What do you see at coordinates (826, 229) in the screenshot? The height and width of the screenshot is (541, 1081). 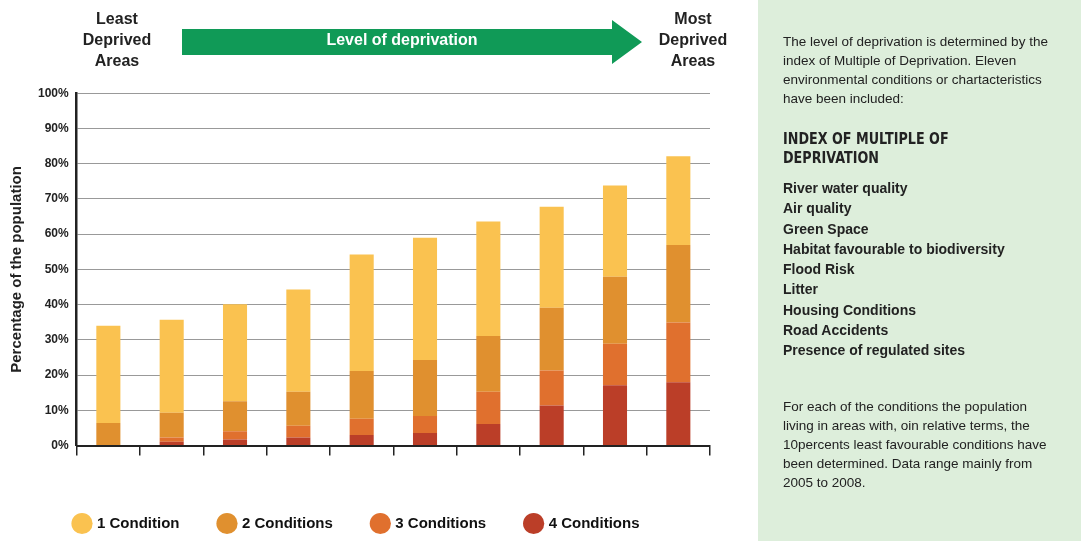 I see `text: Green Space` at bounding box center [826, 229].